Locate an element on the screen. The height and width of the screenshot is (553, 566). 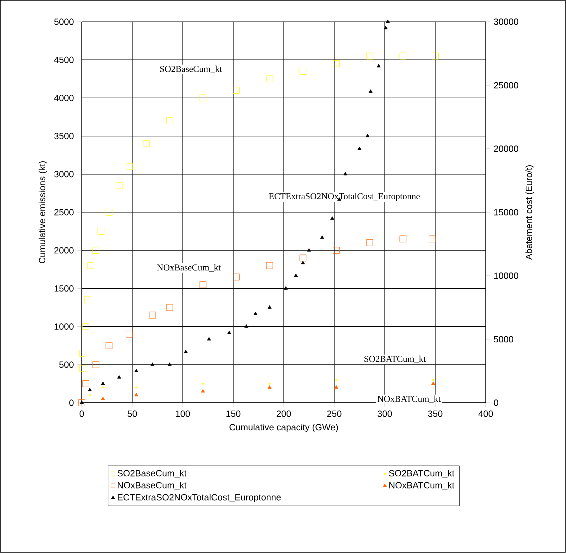
y2-tick-label: 5000 is located at coordinates (504, 339).